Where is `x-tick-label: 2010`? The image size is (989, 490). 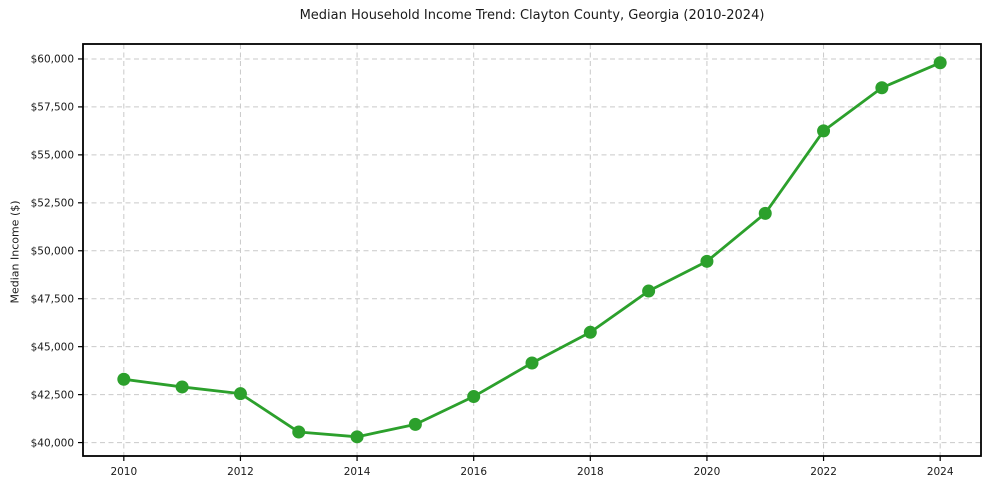 x-tick-label: 2010 is located at coordinates (123, 472).